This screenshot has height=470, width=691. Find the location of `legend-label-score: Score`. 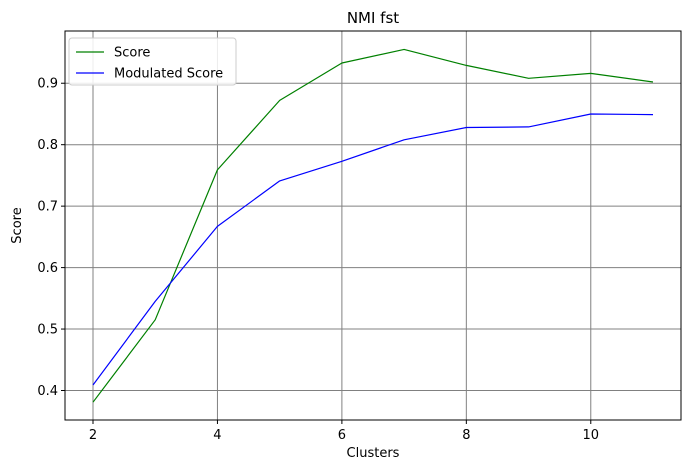

legend-label-score: Score is located at coordinates (132, 53).